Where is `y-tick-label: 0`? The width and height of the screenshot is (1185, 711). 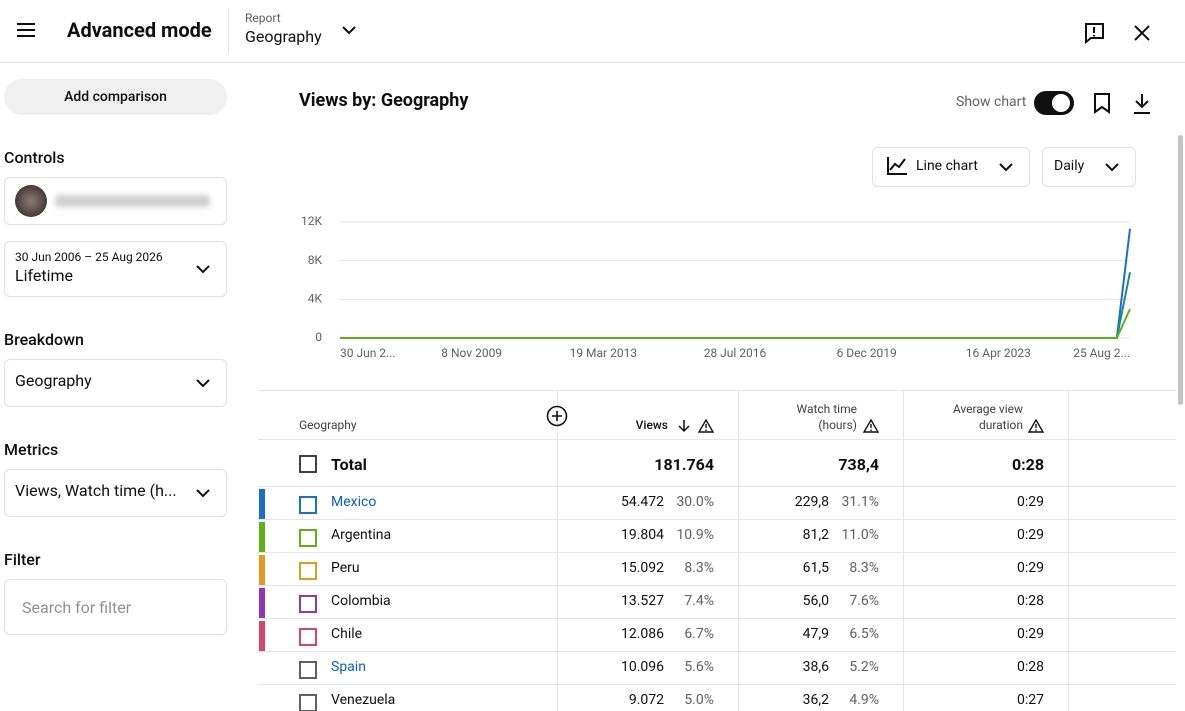
y-tick-label: 0 is located at coordinates (318, 337).